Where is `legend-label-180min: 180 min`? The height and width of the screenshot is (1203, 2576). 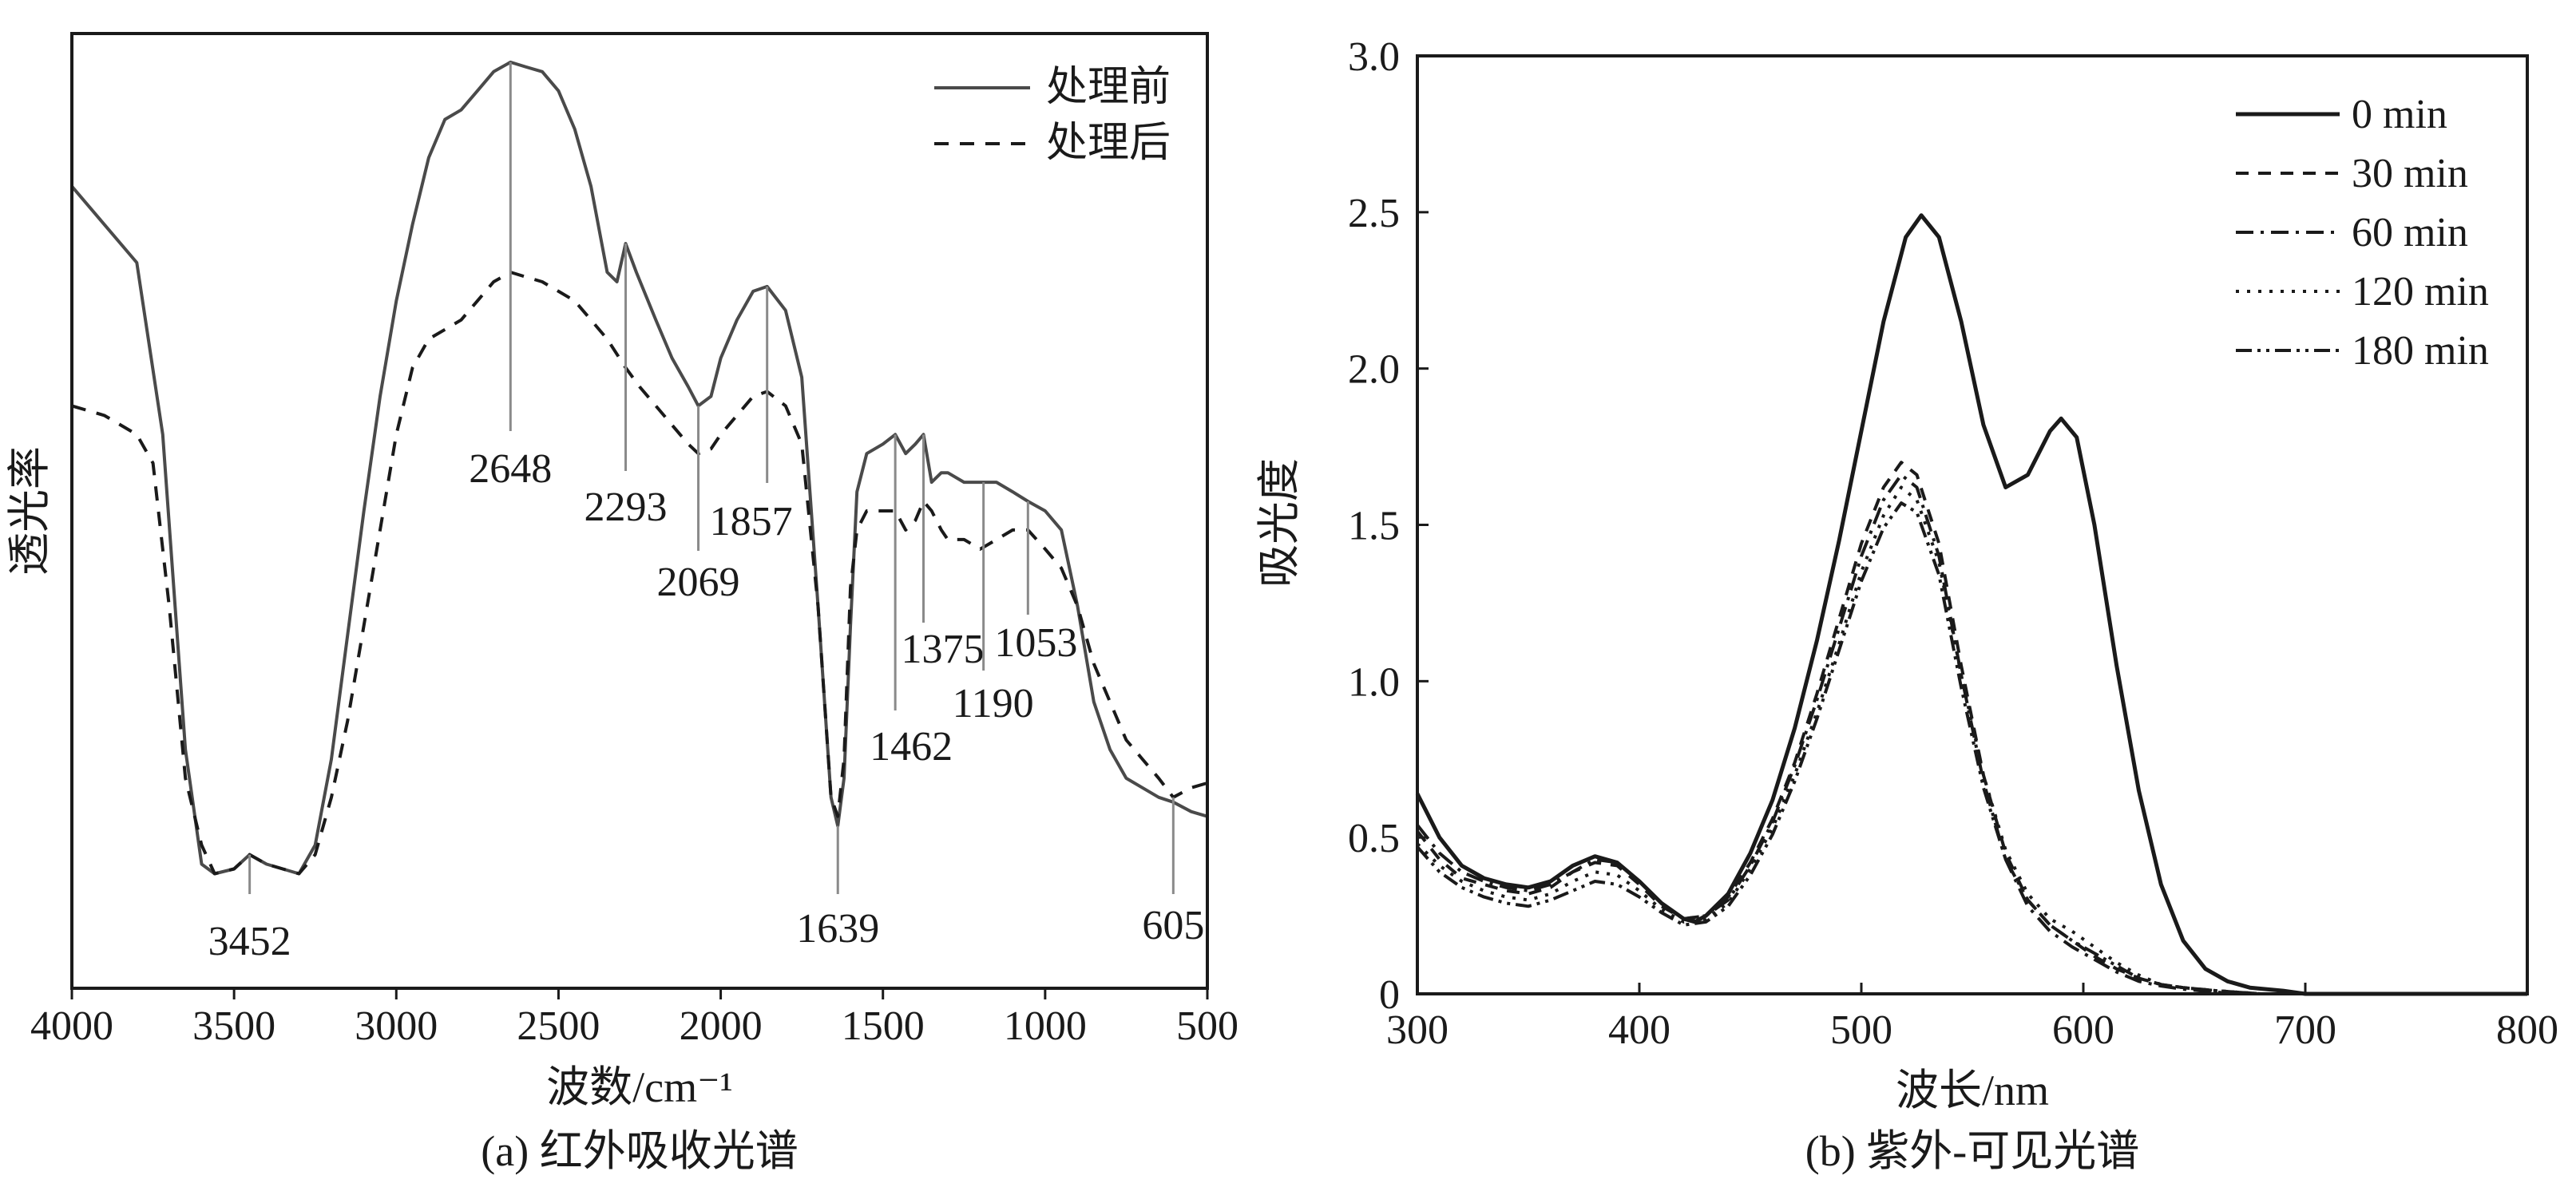 legend-label-180min: 180 min is located at coordinates (2420, 351).